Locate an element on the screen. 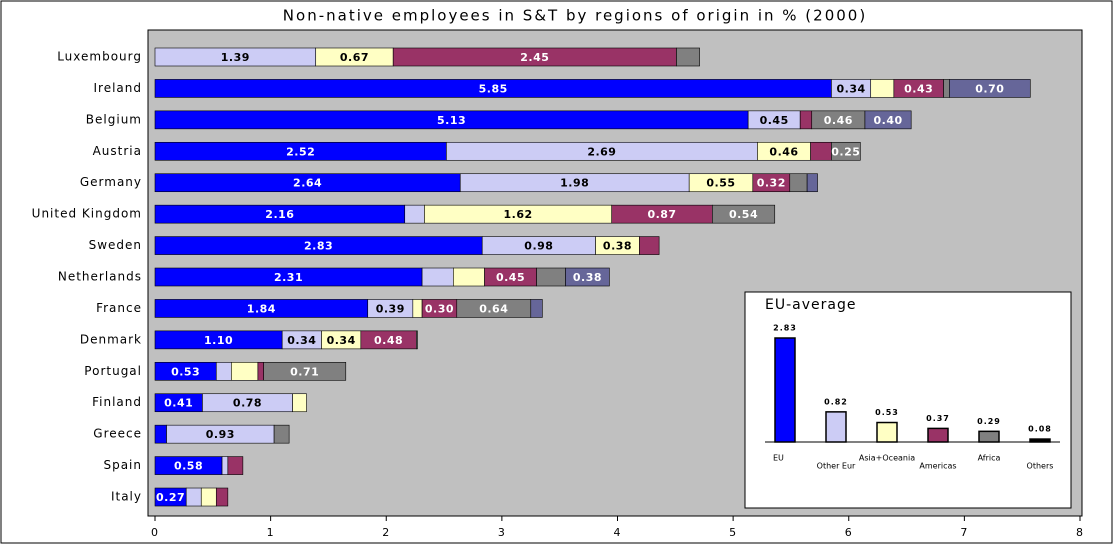  data-label: 0.40 is located at coordinates (887, 120).